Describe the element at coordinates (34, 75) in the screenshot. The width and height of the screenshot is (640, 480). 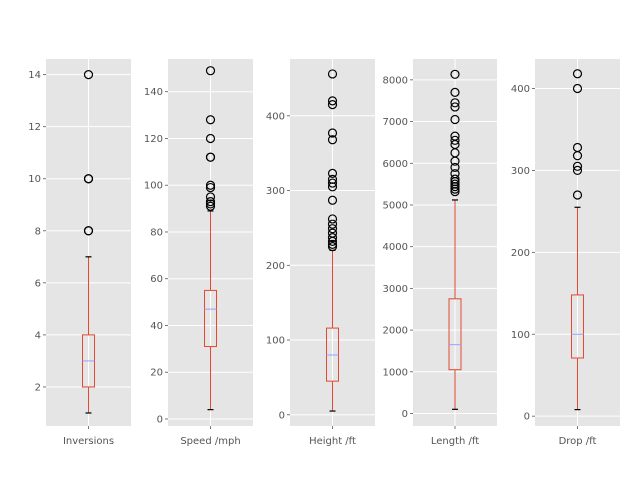
I see `y-tick-label: 14` at that location.